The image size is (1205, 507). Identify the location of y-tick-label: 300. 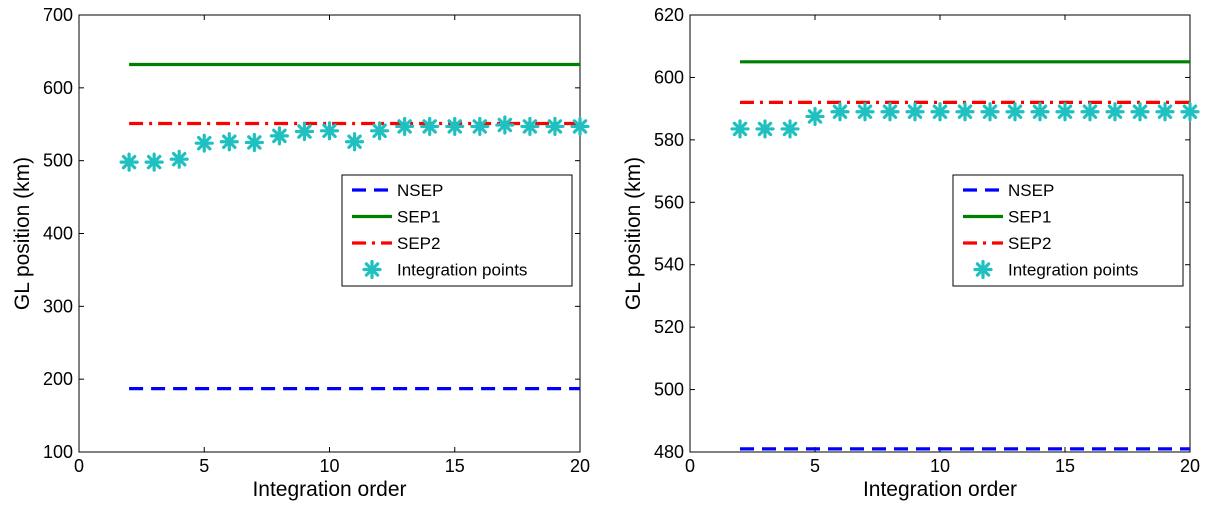
(58, 306).